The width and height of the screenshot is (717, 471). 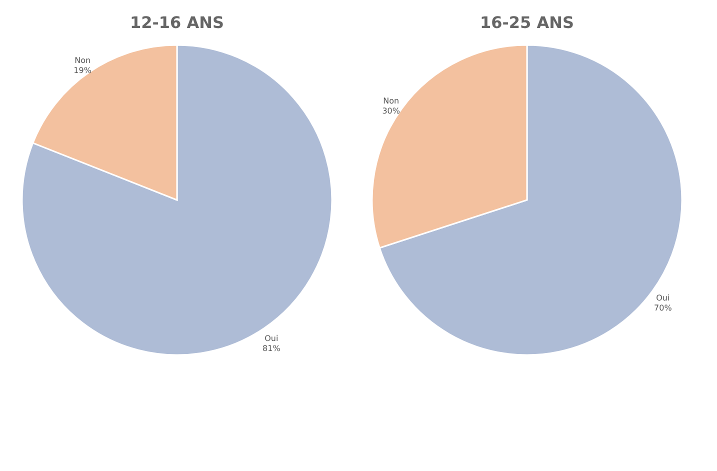 I want to click on chart-title: 16-25 ANS, so click(x=527, y=22).